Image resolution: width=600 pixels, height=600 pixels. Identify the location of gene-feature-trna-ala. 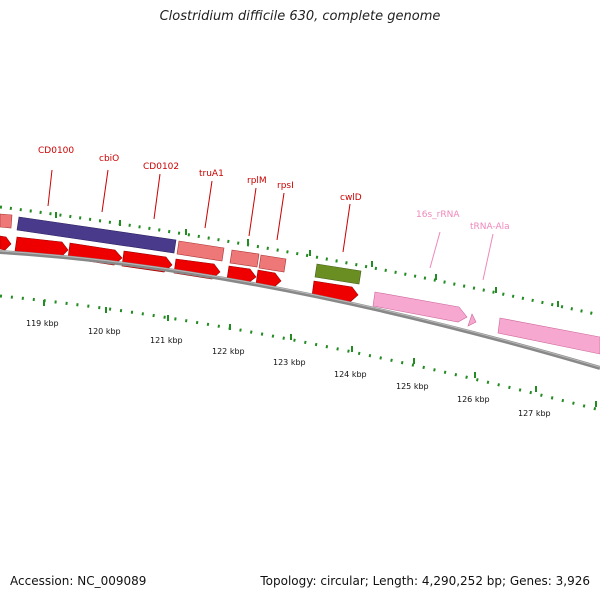
(472, 320).